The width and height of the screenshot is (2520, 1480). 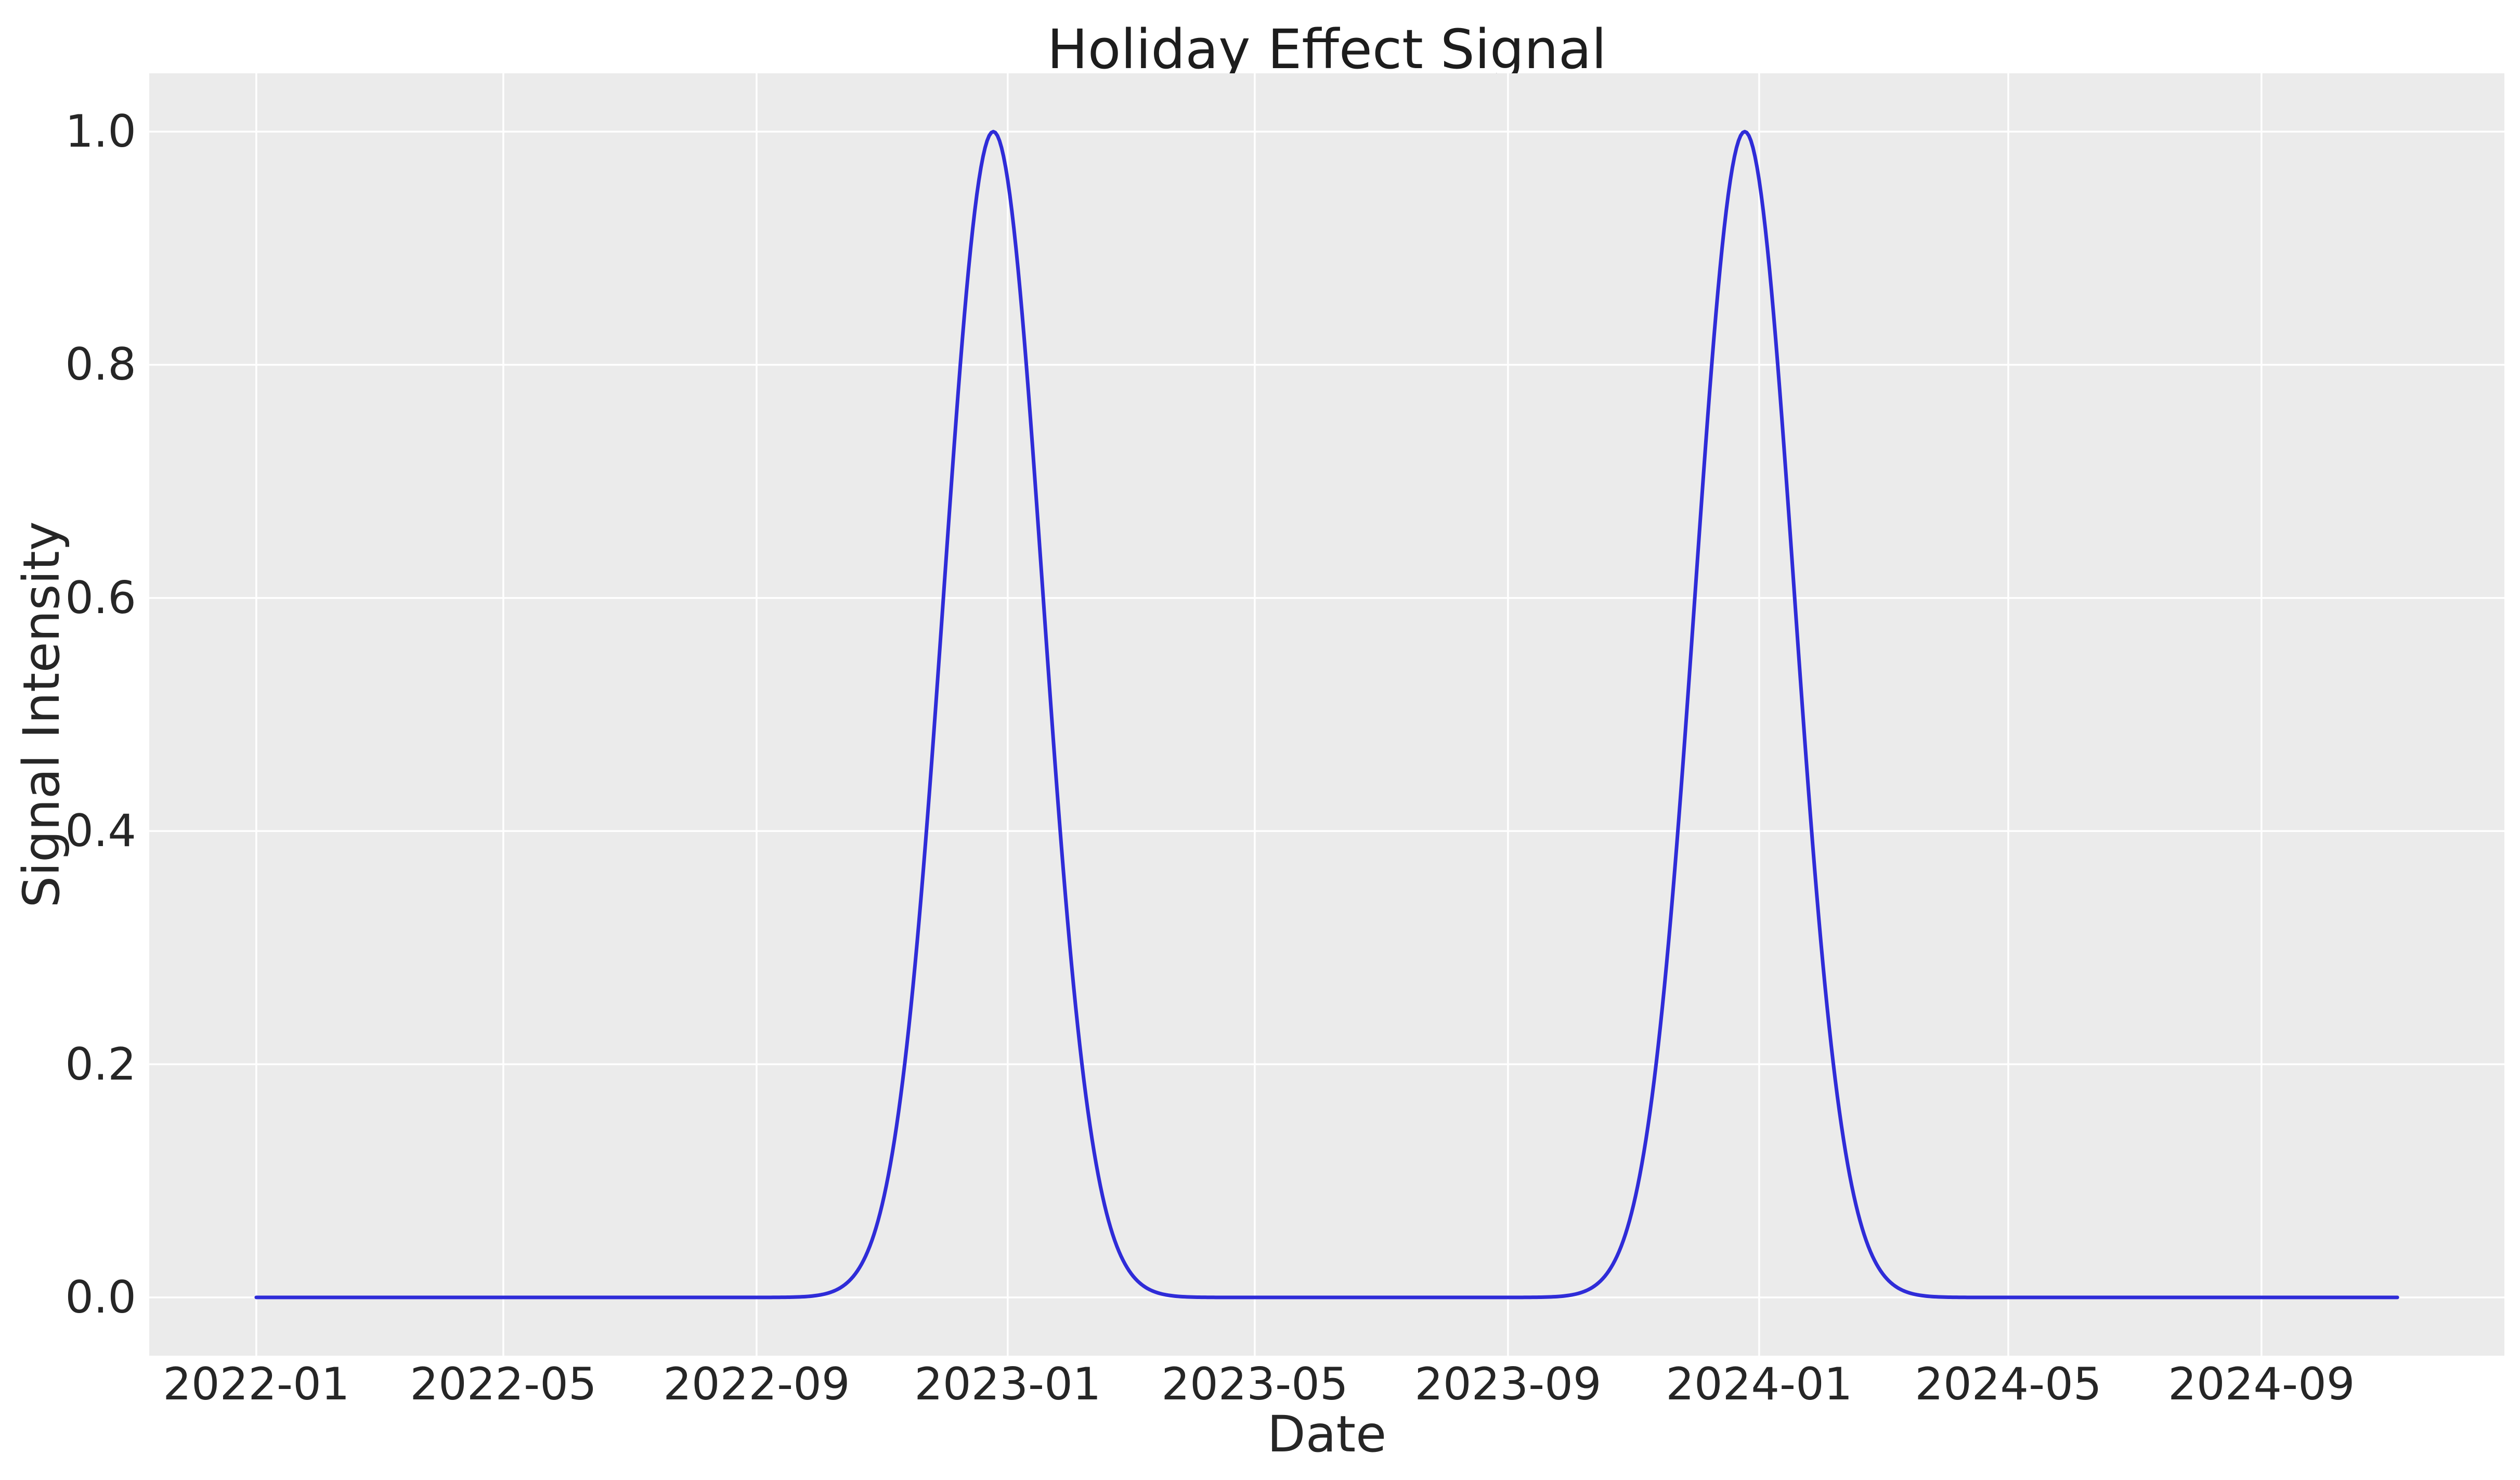 What do you see at coordinates (100, 598) in the screenshot?
I see `y-tick-label: 0.6` at bounding box center [100, 598].